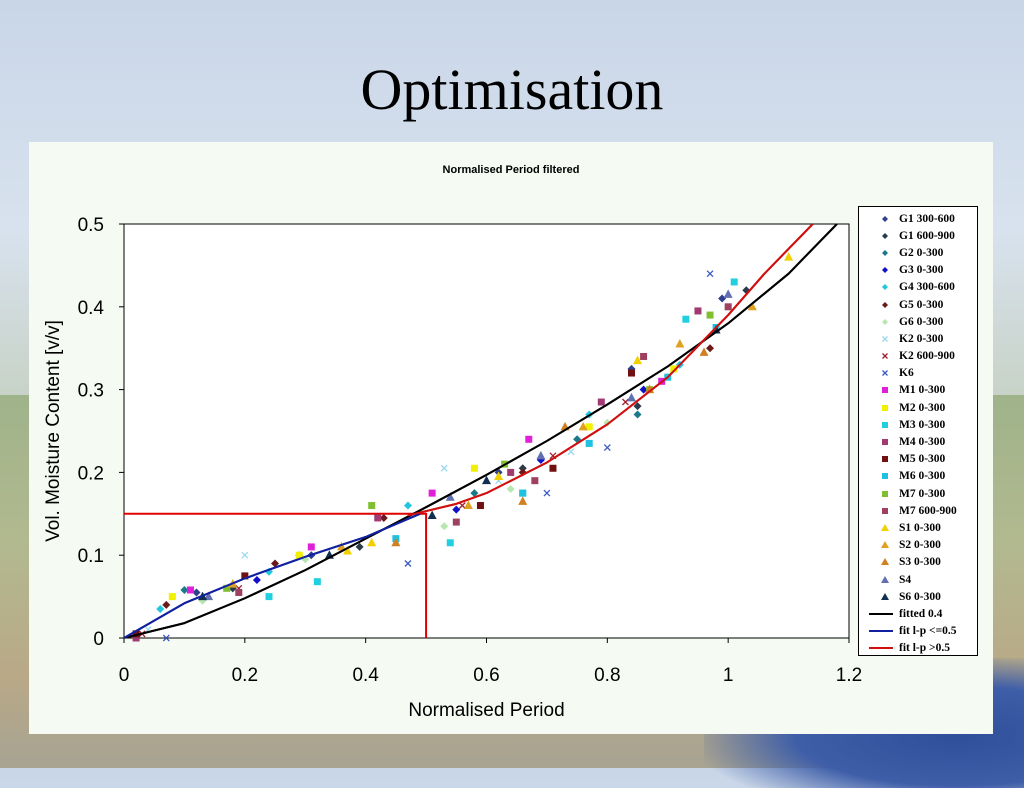 The width and height of the screenshot is (1024, 788). I want to click on legend-label: fit l-p >0.5, so click(924, 648).